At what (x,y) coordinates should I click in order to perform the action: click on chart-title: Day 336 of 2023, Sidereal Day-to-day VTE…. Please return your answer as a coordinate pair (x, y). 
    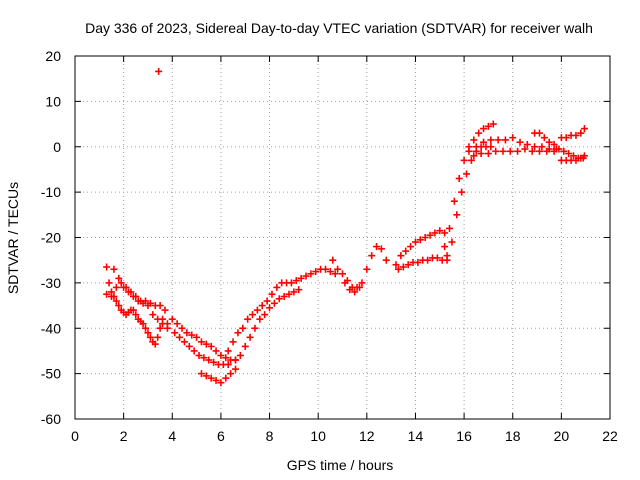
    Looking at the image, I should click on (339, 28).